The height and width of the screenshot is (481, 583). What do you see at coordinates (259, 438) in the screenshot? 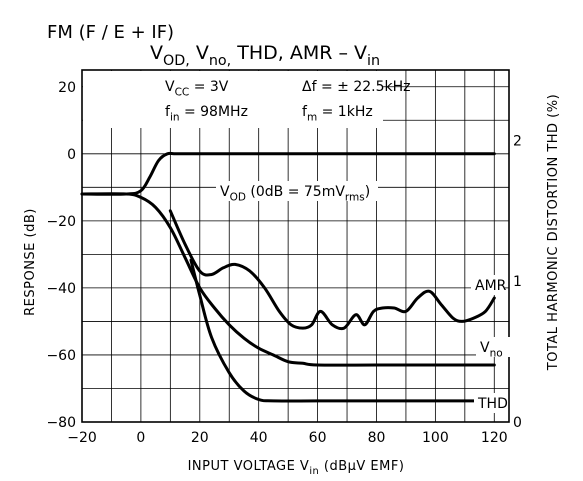
I see `x-tick-label: 40` at bounding box center [259, 438].